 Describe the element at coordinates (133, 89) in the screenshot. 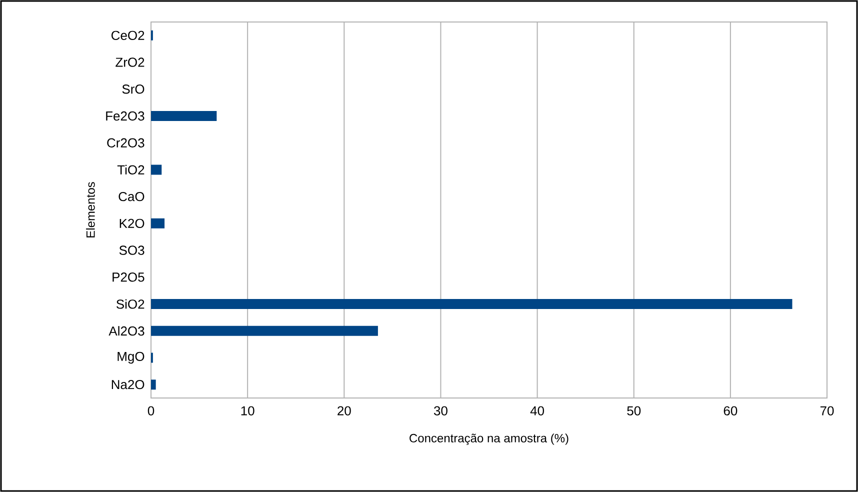

I see `y-tick-label: SrO` at that location.